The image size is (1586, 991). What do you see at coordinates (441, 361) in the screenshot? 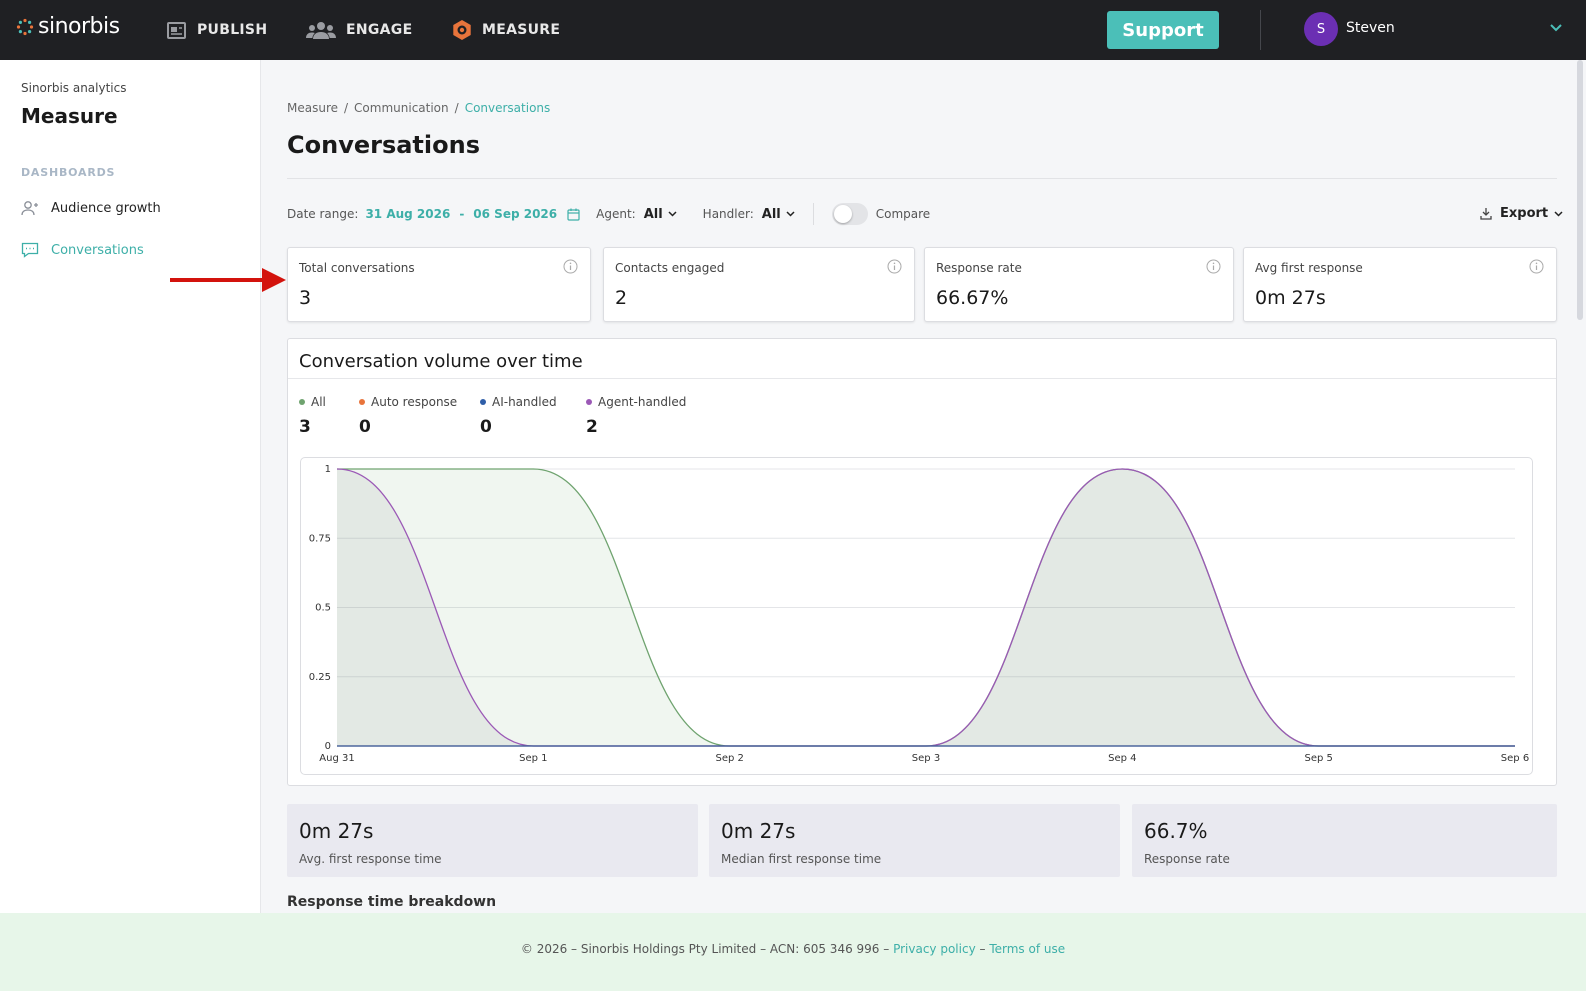
I see `chart-card-title: Conversation volume over time` at bounding box center [441, 361].